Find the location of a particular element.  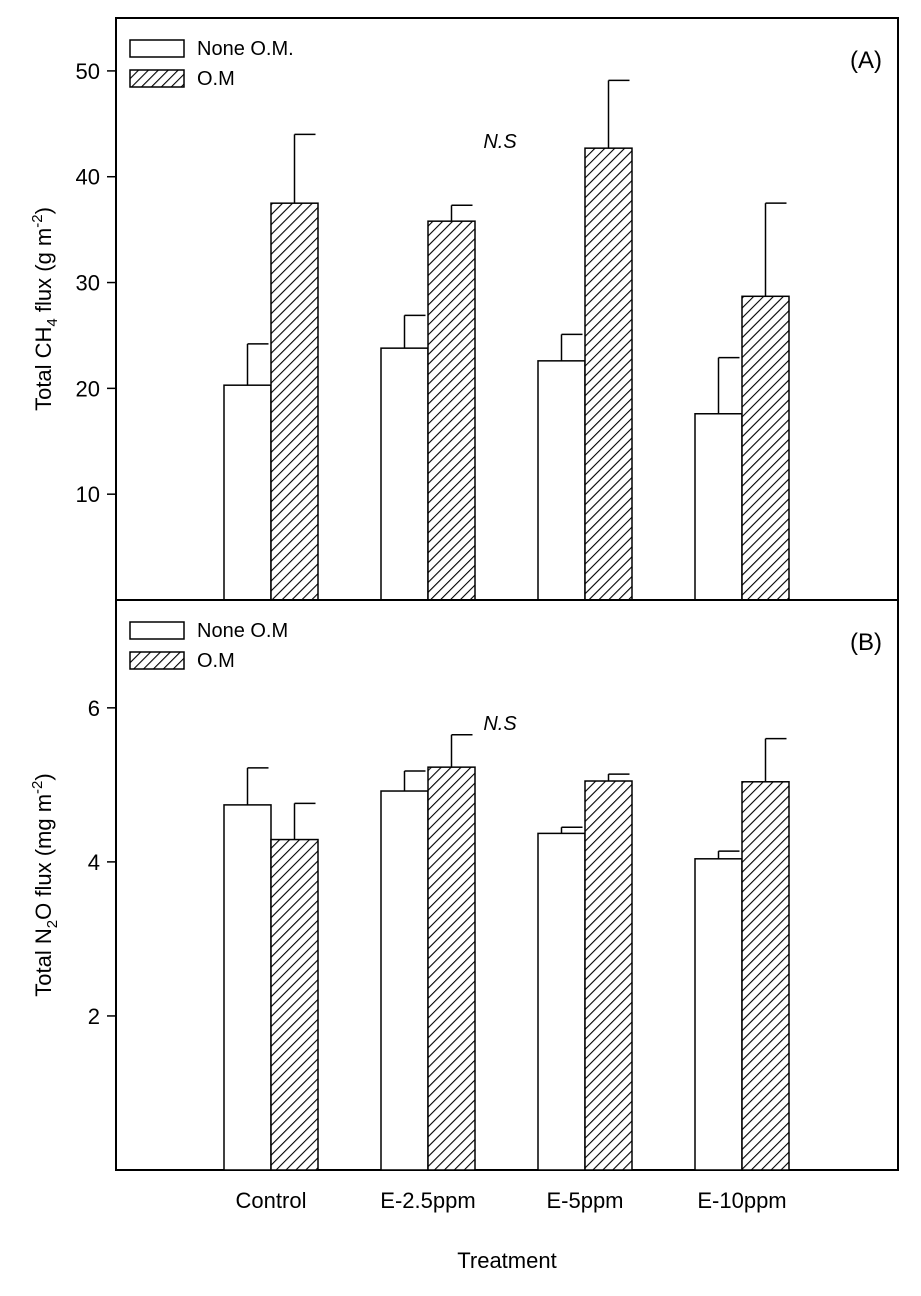

y-axis-label-part: 2 is located at coordinates (52, 924).